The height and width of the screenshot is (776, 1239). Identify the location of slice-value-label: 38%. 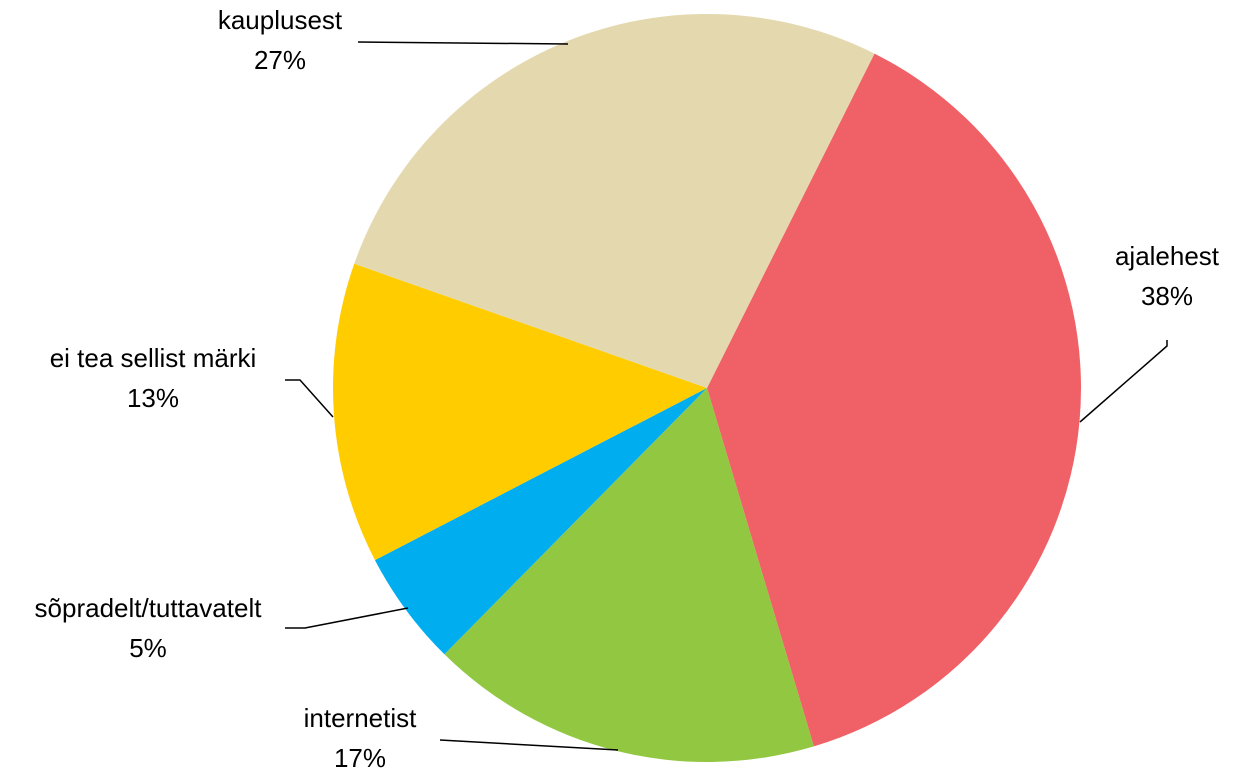
(1167, 296).